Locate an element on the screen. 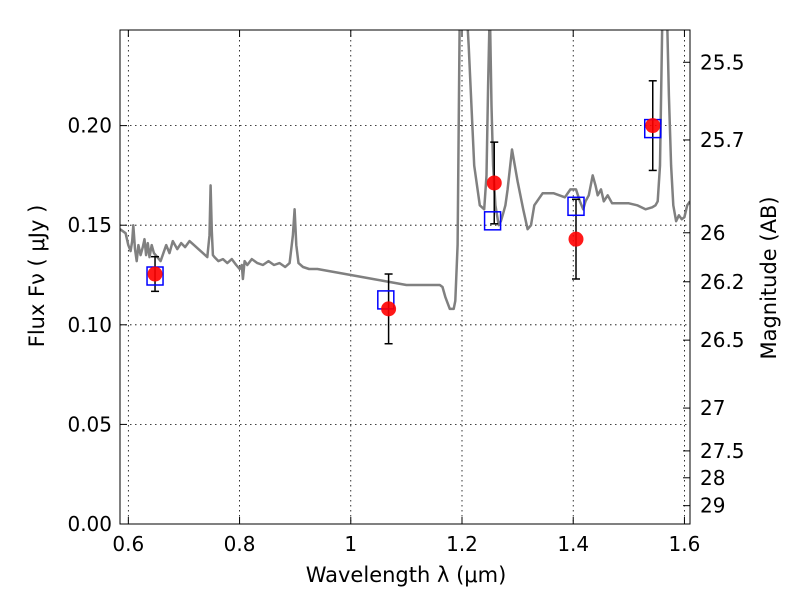  y-axis-ticks: 0.00 0.05 0.10 0.15 0.20 is located at coordinates (97, 325).